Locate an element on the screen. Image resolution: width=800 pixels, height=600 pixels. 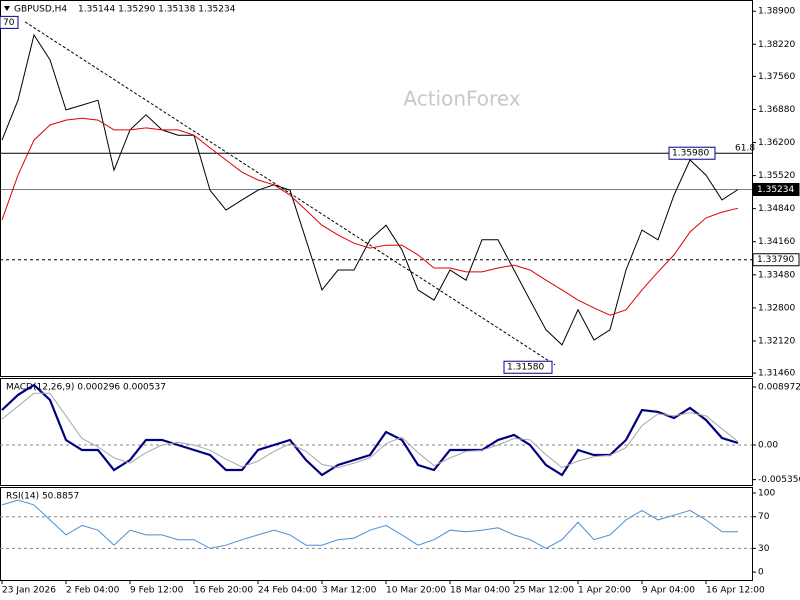
x-tick-label: 18 Mar 04:00 is located at coordinates (480, 591).